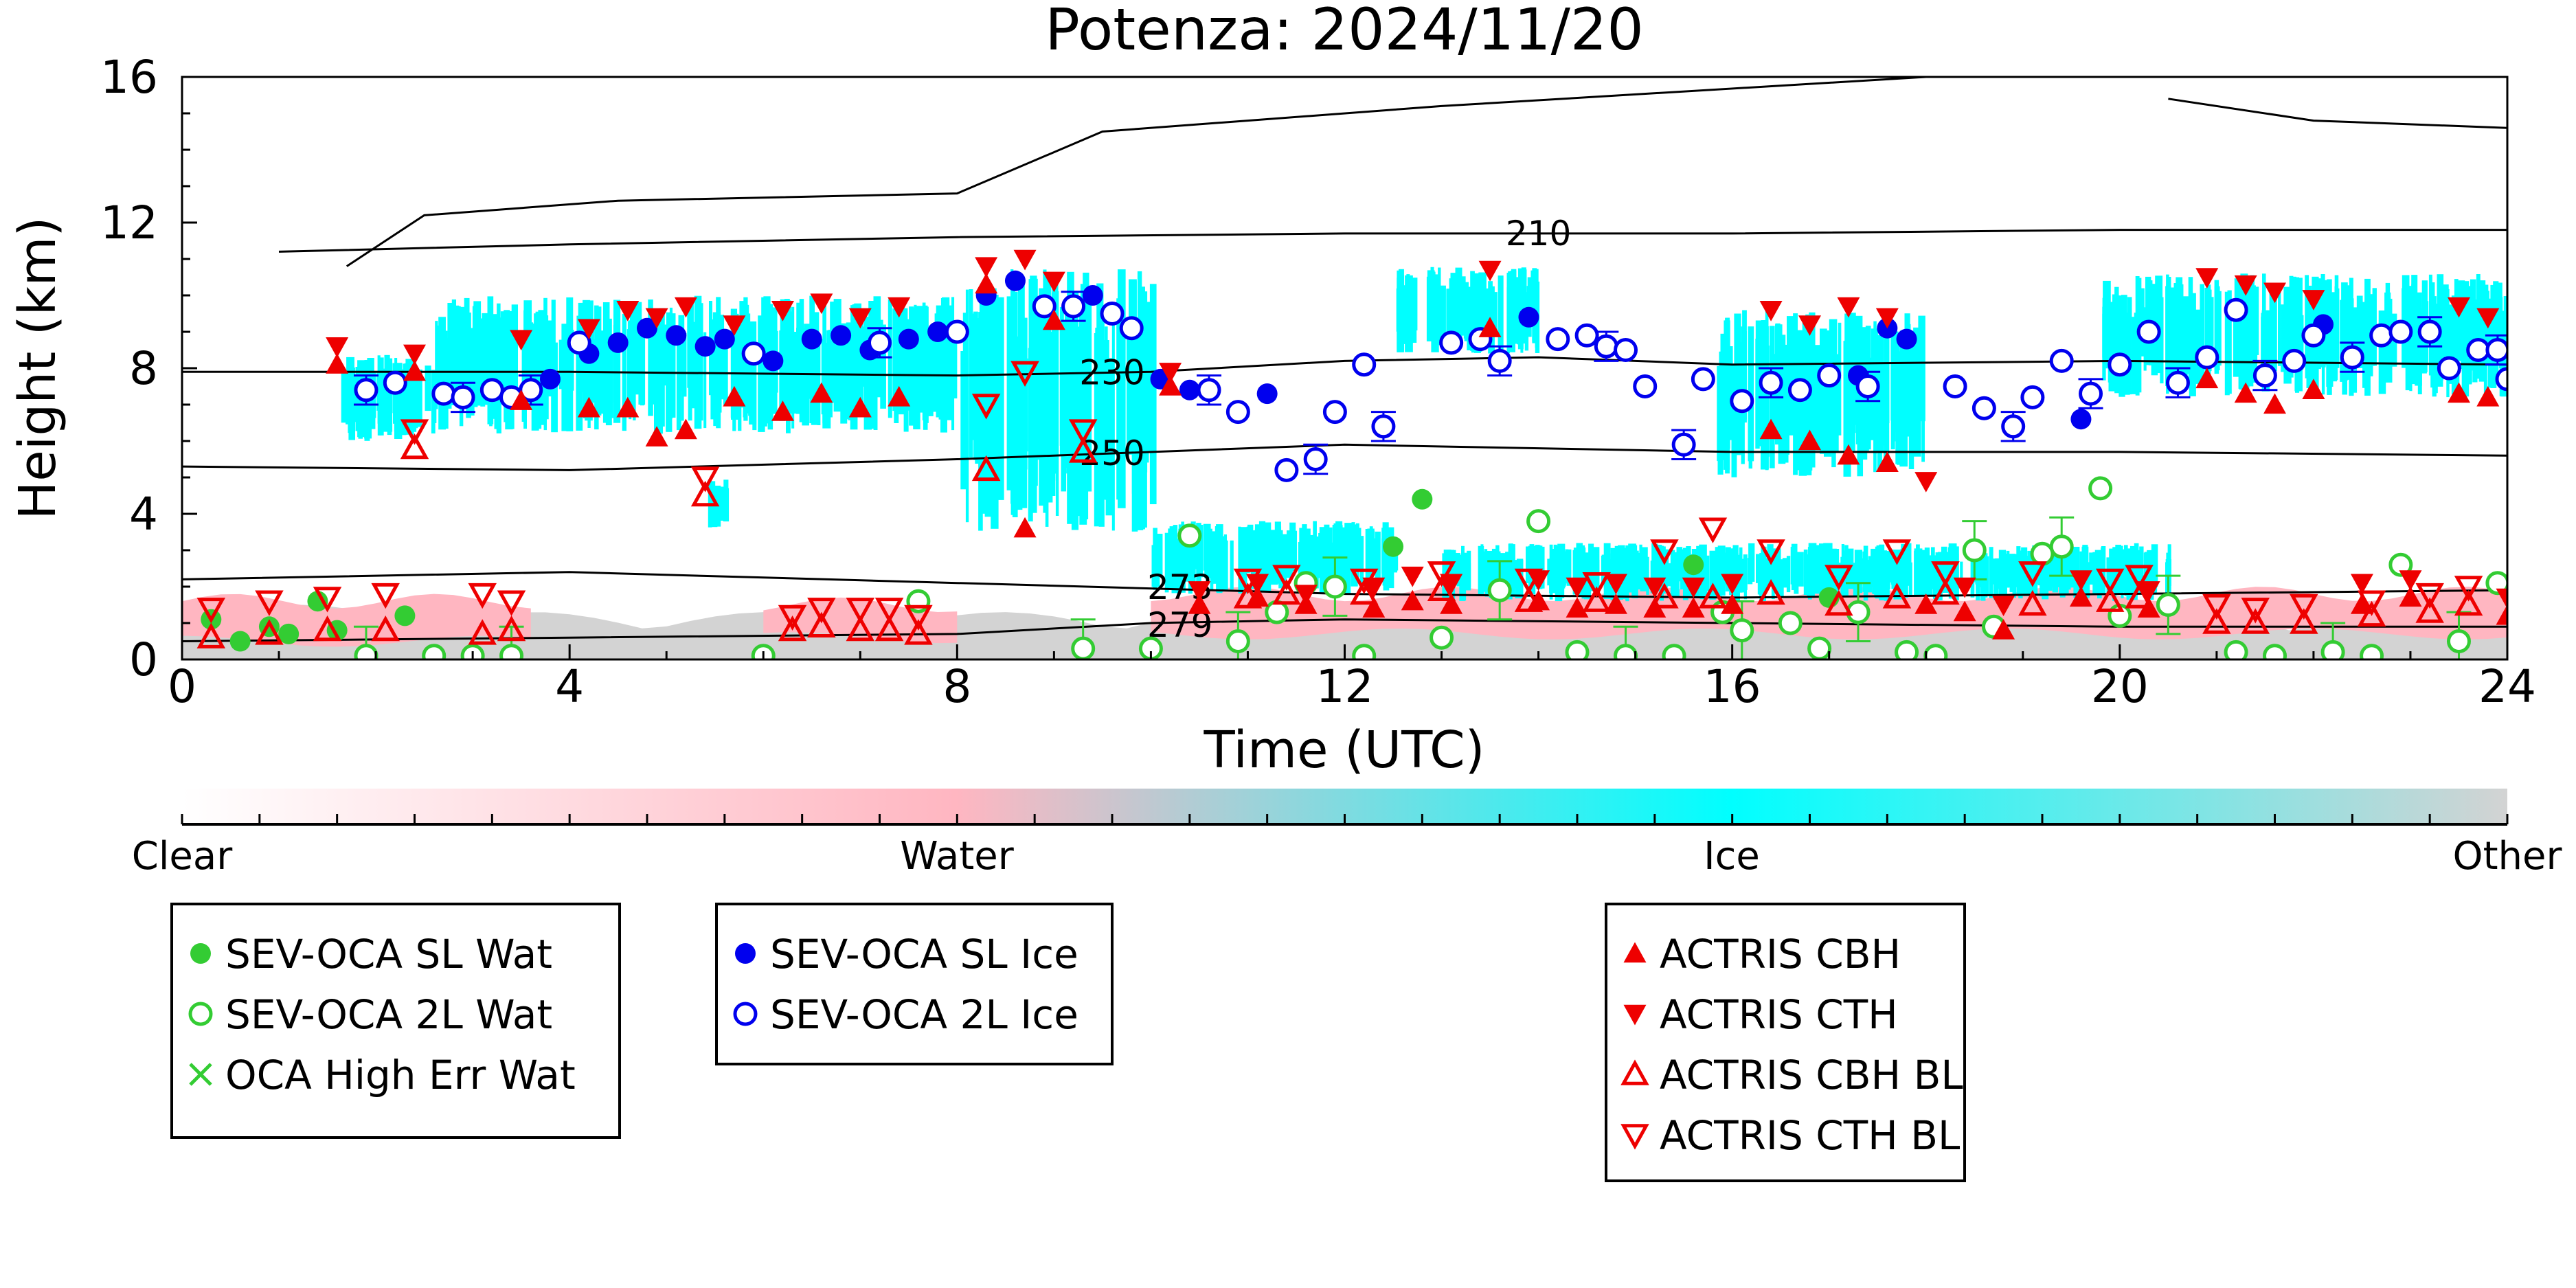 The height and width of the screenshot is (1288, 2576). What do you see at coordinates (924, 1014) in the screenshot?
I see `legend-entry-label: SEV-OCA 2L Ice` at bounding box center [924, 1014].